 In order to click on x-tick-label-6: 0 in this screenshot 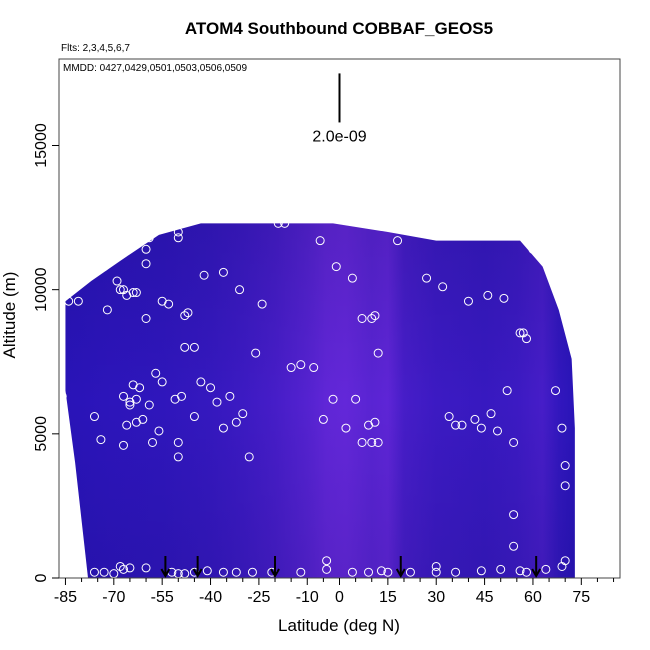, I will do `click(339, 597)`.